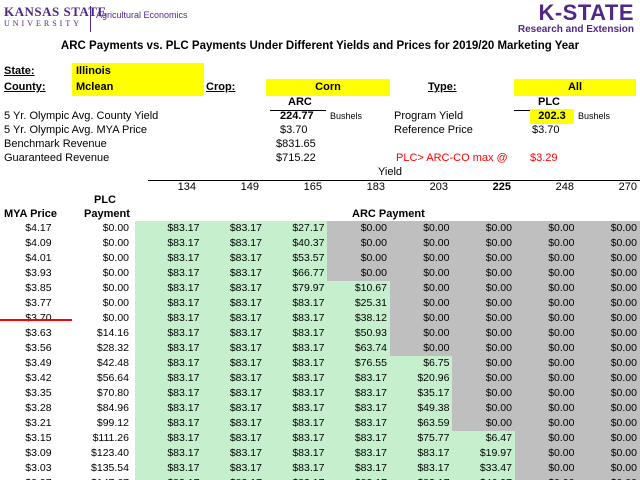 This screenshot has width=640, height=480. I want to click on reference-price-value: $3.70, so click(546, 130).